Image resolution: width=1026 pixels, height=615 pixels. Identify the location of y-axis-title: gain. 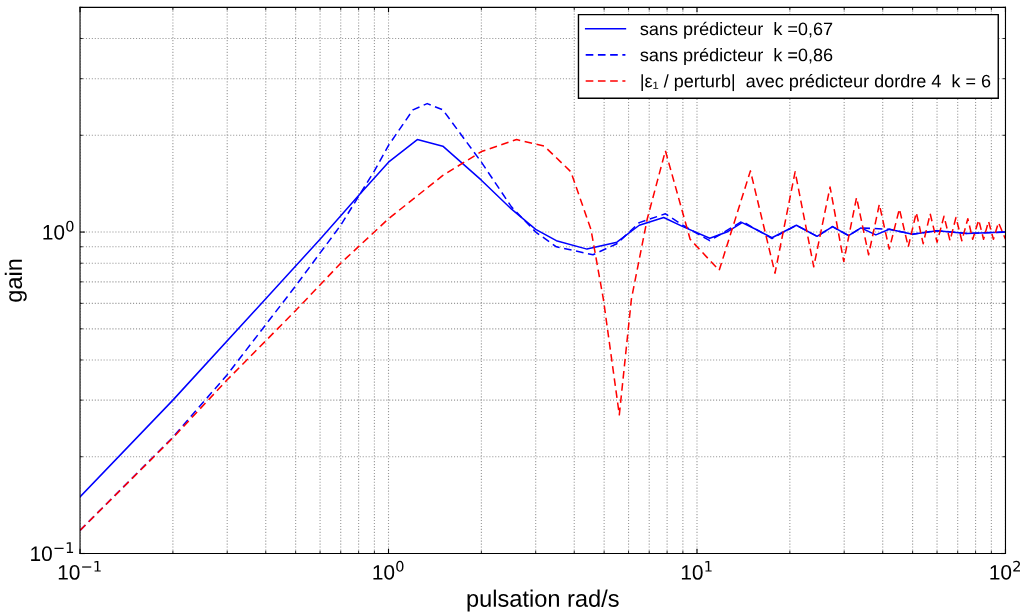
(15, 280).